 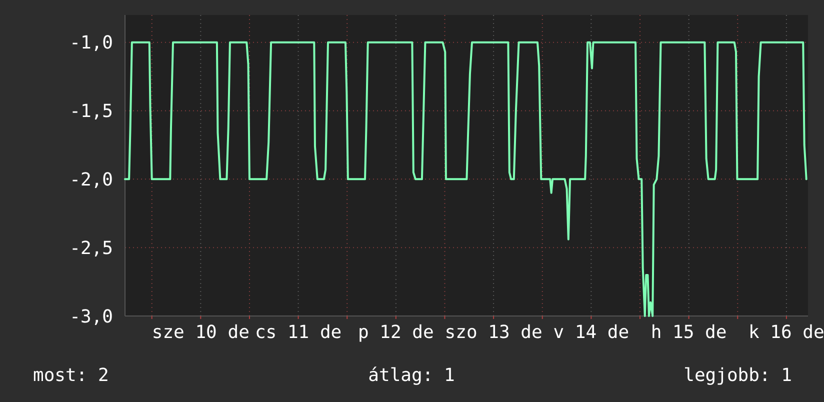 I want to click on x-tick-label: szo 13 de, so click(x=493, y=332).